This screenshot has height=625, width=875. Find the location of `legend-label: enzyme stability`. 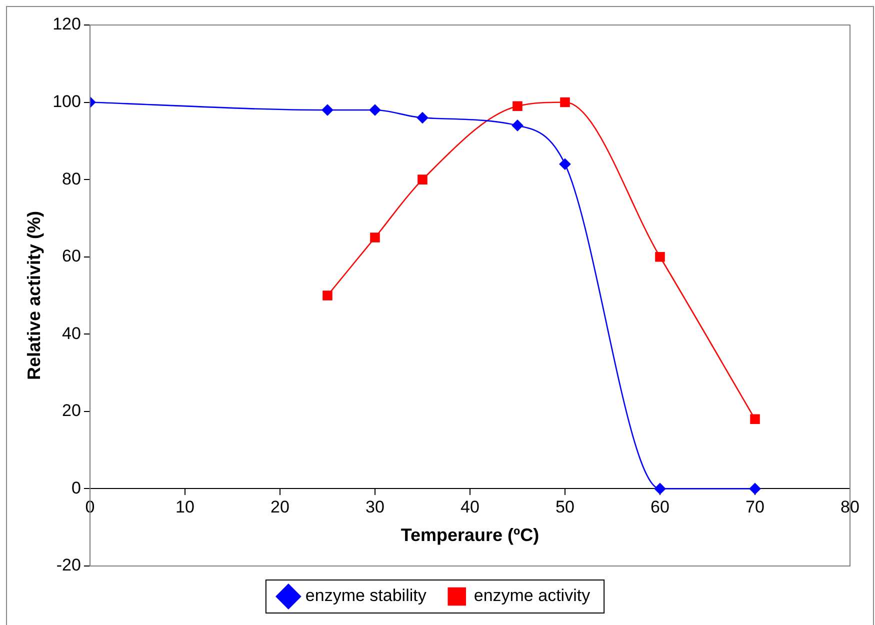

legend-label: enzyme stability is located at coordinates (366, 596).